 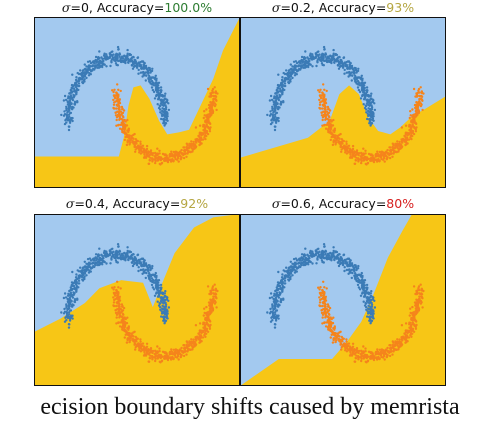 What do you see at coordinates (343, 7) in the screenshot?
I see `panel-title-2: σ=0.2, Accuracy=93%` at bounding box center [343, 7].